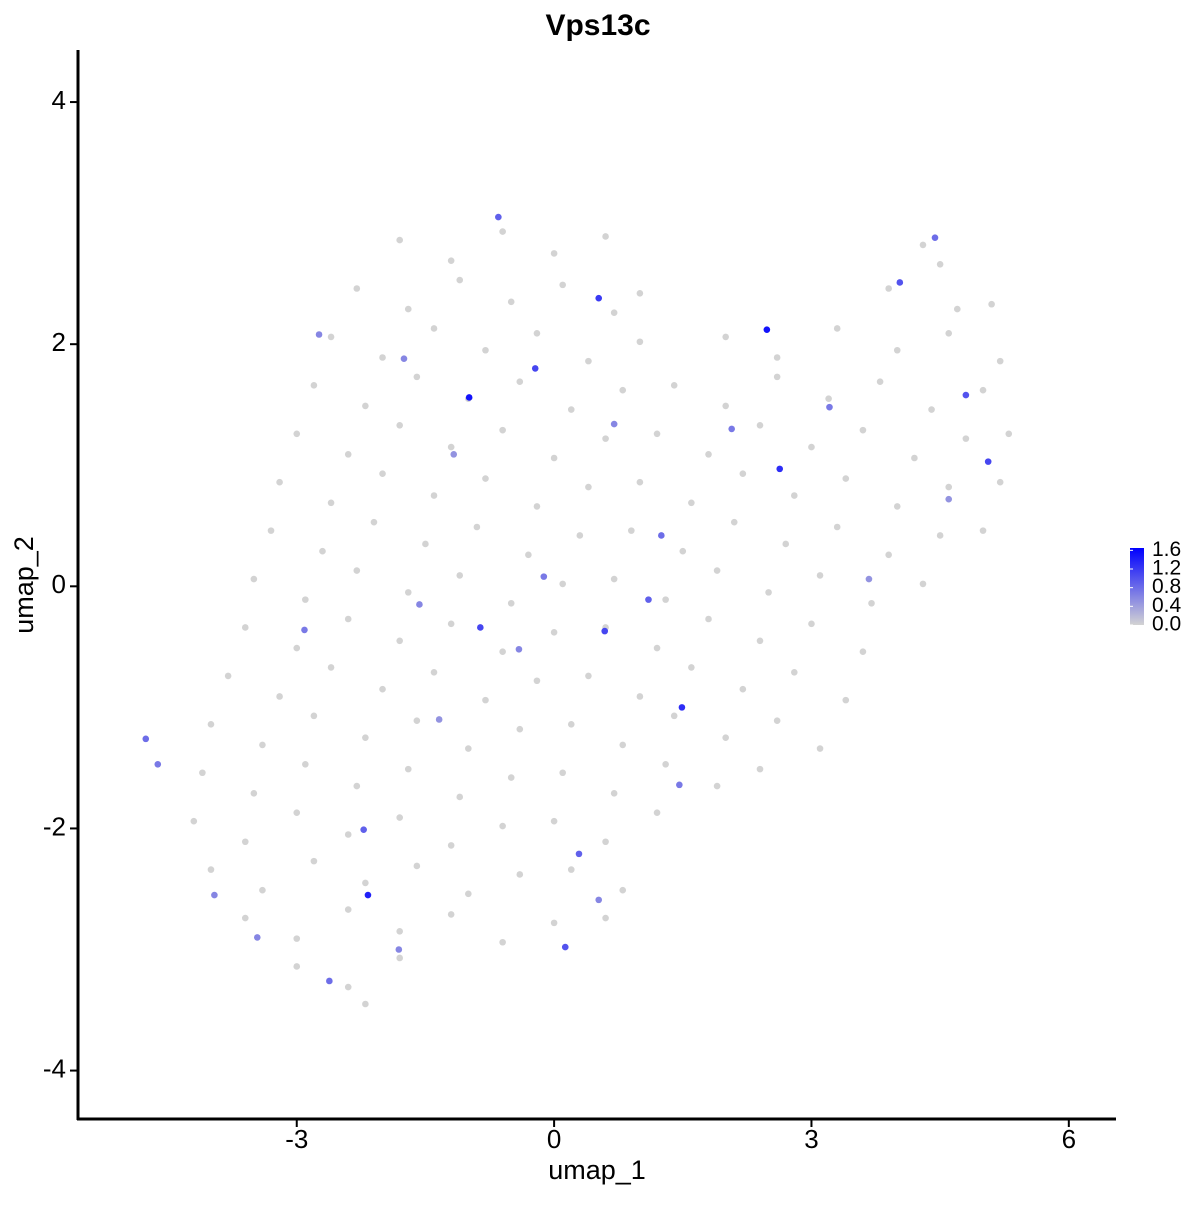 This screenshot has width=1200, height=1205. Describe the element at coordinates (1167, 605) in the screenshot. I see `colorbar-tick-label: 0.4` at that location.